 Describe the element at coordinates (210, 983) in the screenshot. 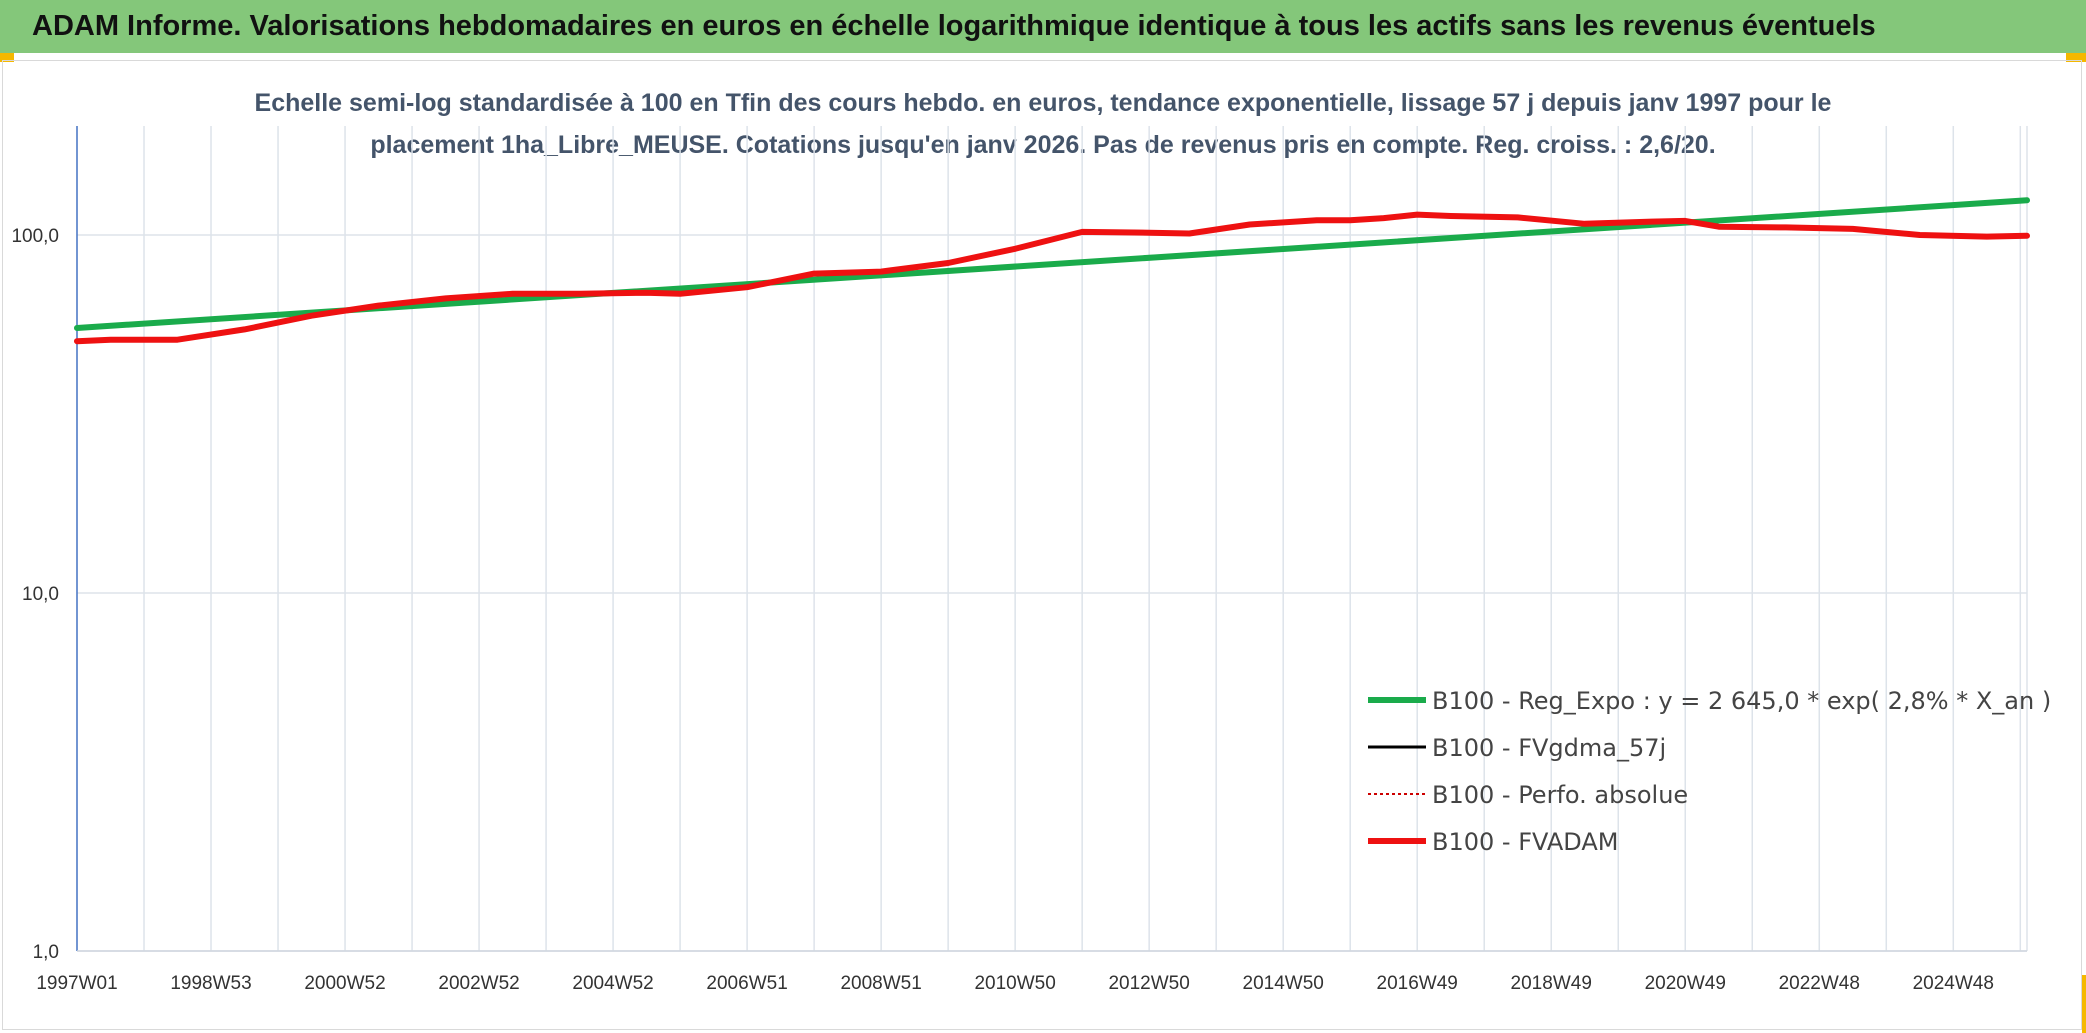

I see `x-tick-label: 1998W53` at that location.